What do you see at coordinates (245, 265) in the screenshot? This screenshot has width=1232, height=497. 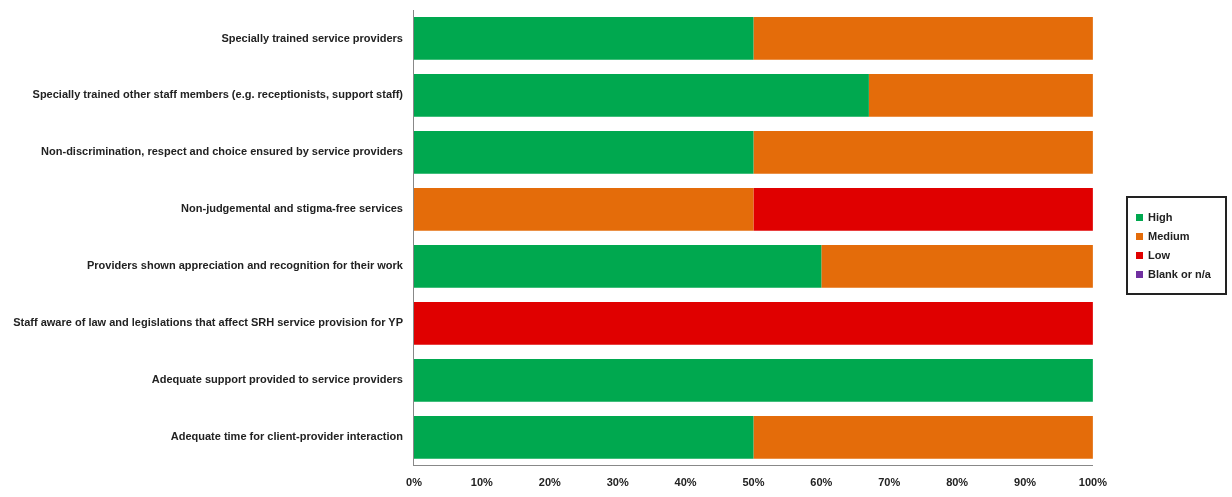 I see `y-tick-label: Providers shown appreciation and recognition for their work` at bounding box center [245, 265].